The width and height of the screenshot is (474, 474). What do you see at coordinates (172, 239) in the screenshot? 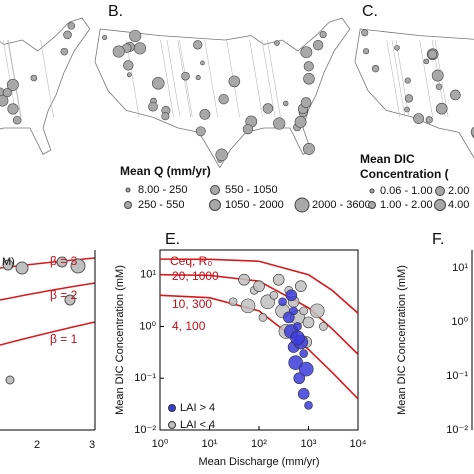
I see `panel-label: E.` at bounding box center [172, 239].